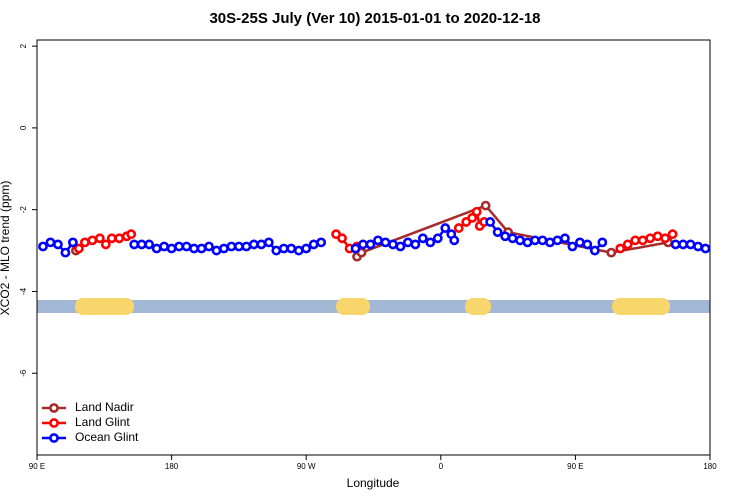  Describe the element at coordinates (23, 373) in the screenshot. I see `y-tick-label: -6` at that location.